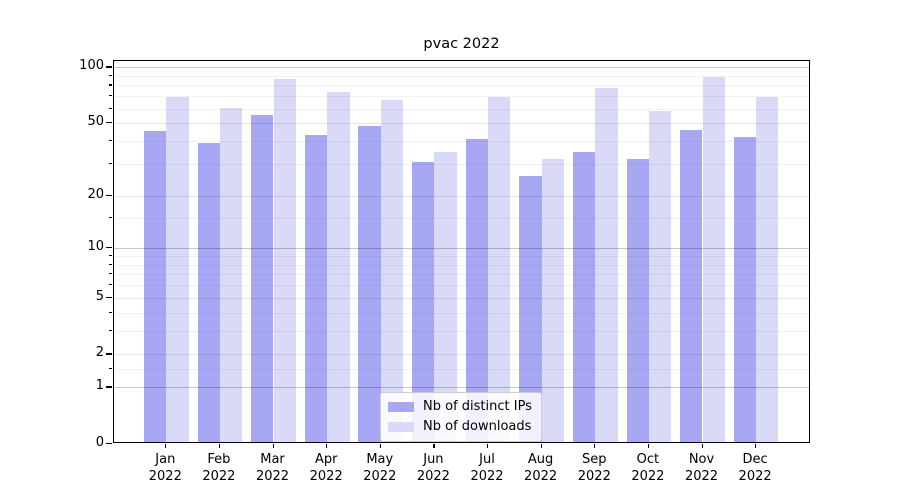  Describe the element at coordinates (272, 468) in the screenshot. I see `x-tick-label: Mar 2022` at that location.